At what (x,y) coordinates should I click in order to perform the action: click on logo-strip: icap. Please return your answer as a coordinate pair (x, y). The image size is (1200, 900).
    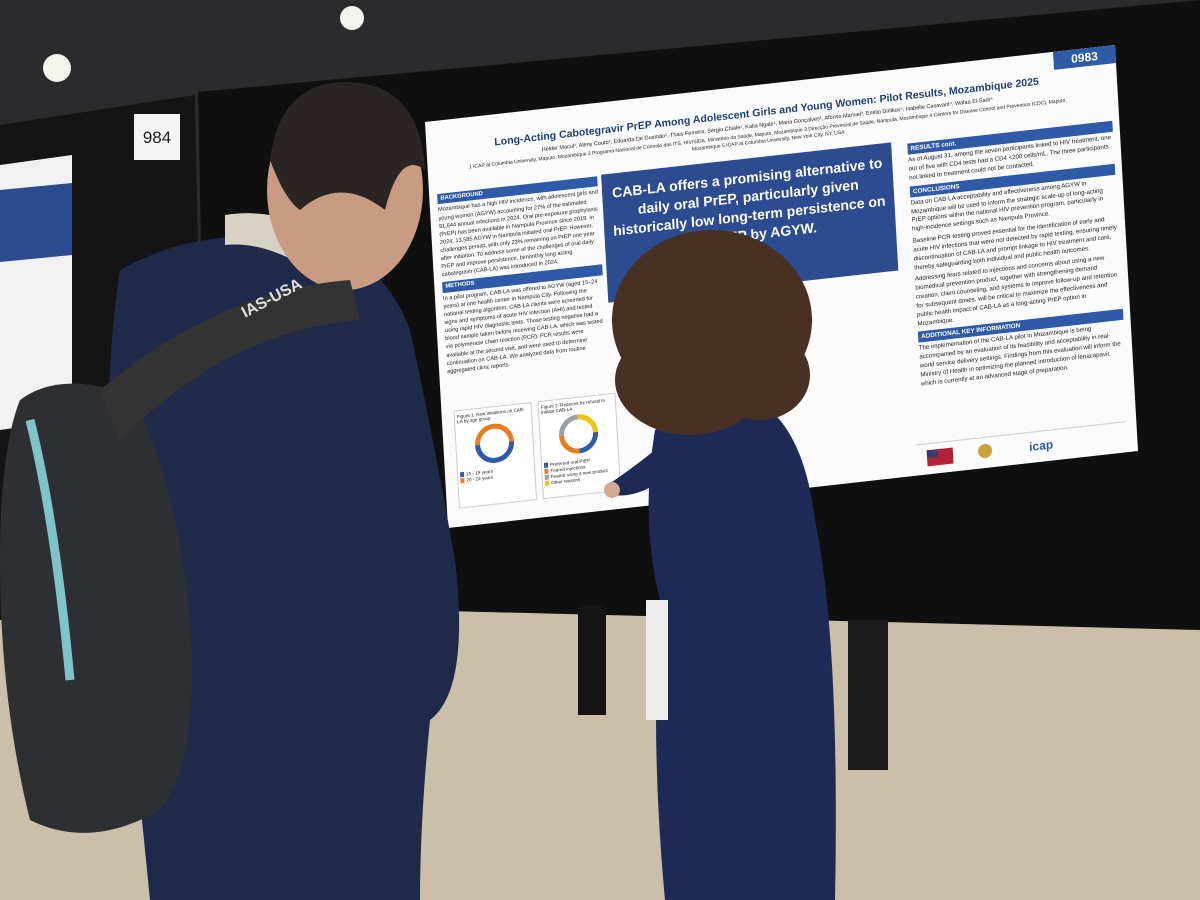
    Looking at the image, I should click on (1022, 446).